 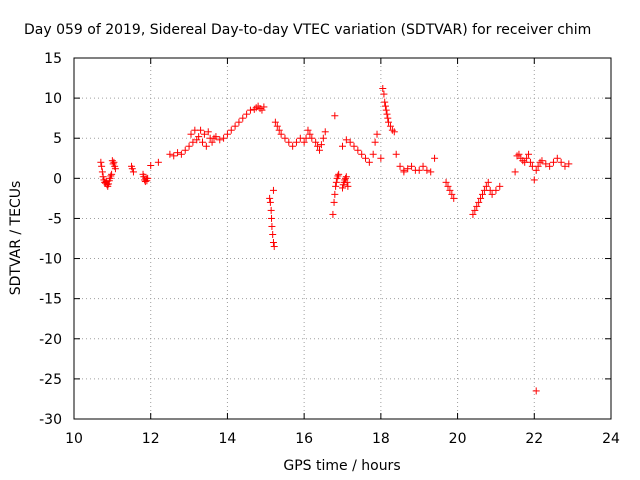 What do you see at coordinates (228, 439) in the screenshot?
I see `x-tick-label: 14` at bounding box center [228, 439].